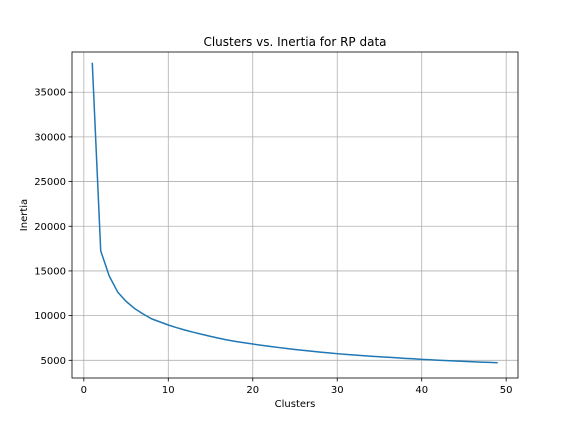  What do you see at coordinates (252, 390) in the screenshot?
I see `x-tick-label: 20` at bounding box center [252, 390].